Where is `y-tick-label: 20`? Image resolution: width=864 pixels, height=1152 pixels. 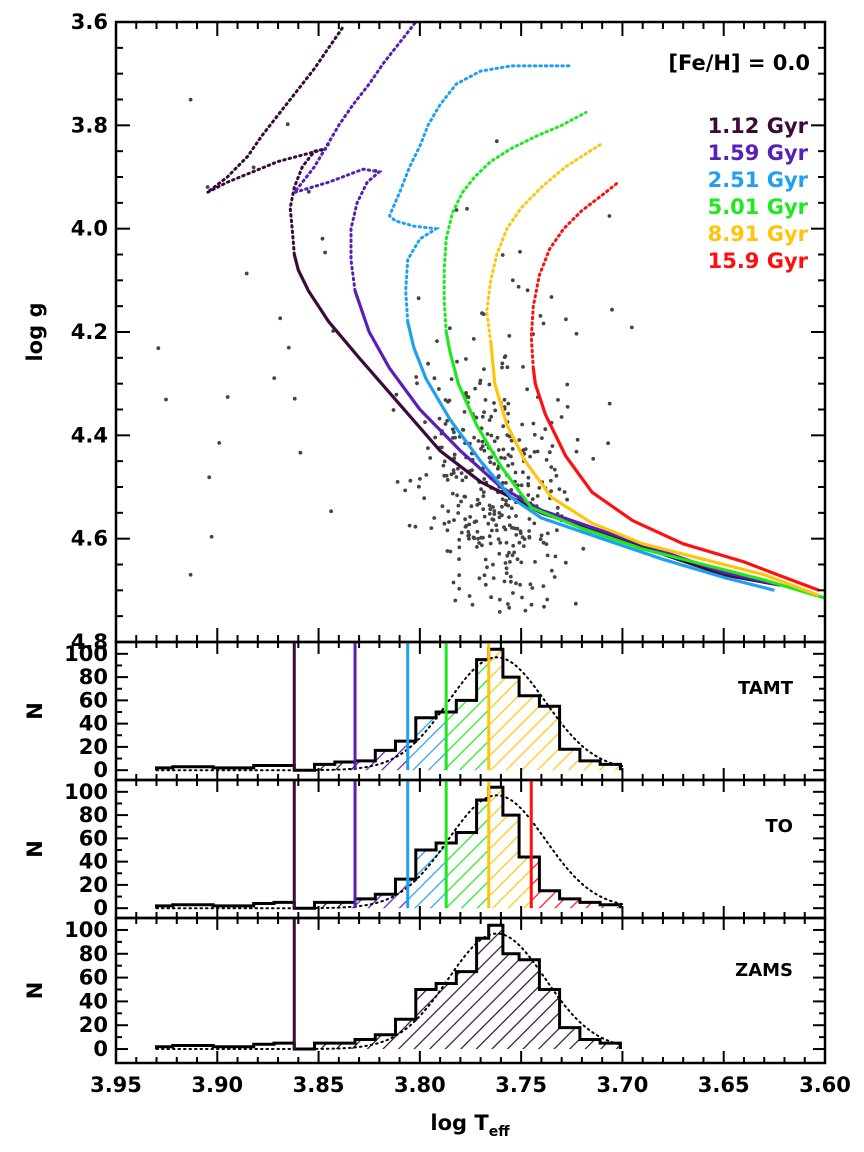 y-tick-label: 20 is located at coordinates (93, 885).